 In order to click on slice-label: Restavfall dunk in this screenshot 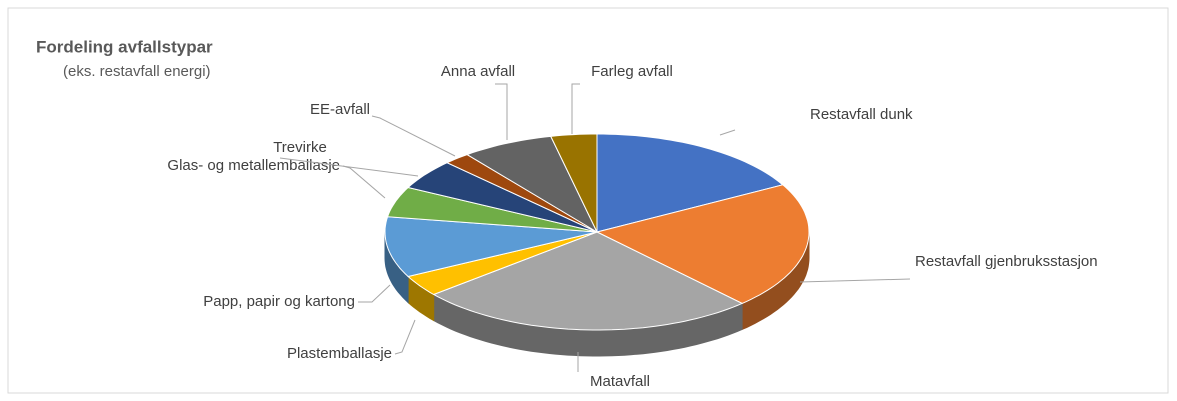, I will do `click(861, 114)`.